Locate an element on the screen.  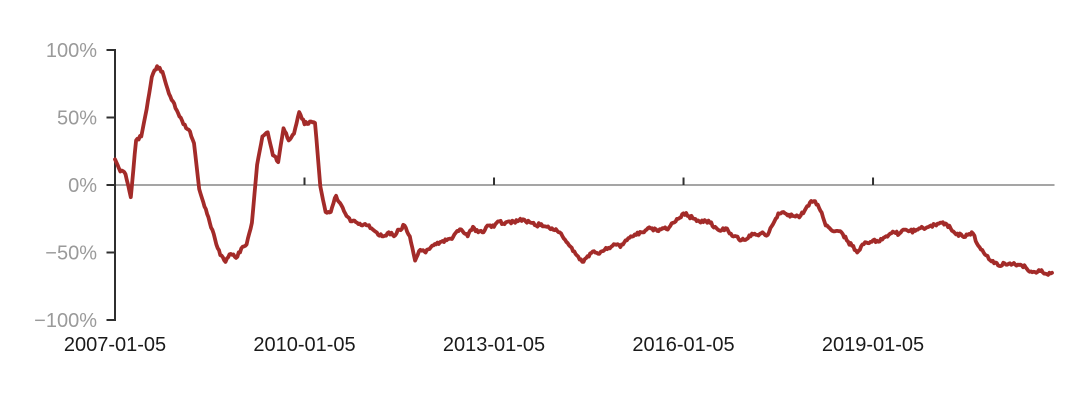
y-axis: 100% 50% 0% −50% −100% is located at coordinates (75, 186).